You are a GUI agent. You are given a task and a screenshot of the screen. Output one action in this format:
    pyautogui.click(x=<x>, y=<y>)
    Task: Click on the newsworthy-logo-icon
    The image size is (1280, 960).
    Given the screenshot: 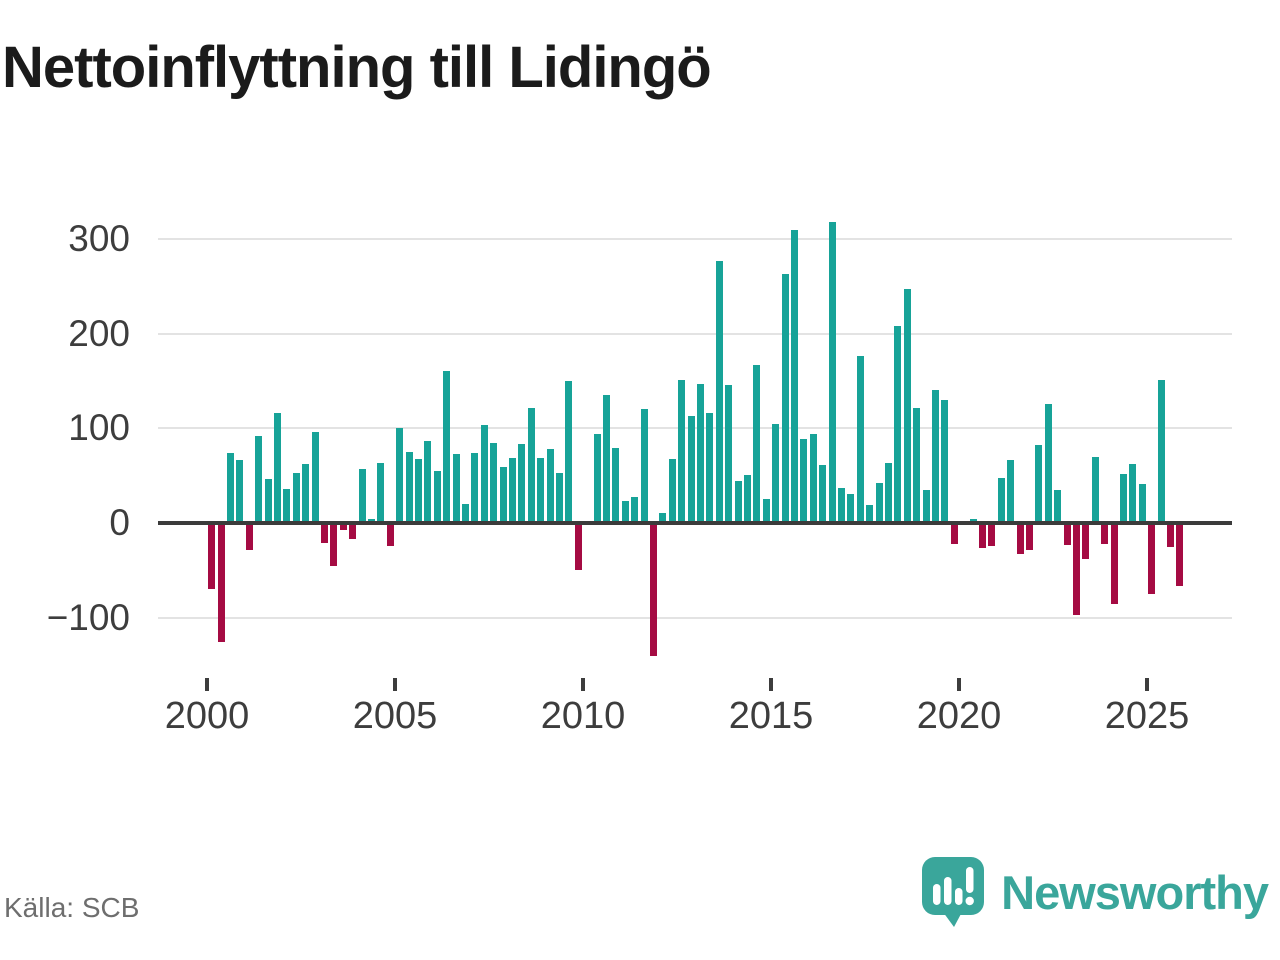 What is the action you would take?
    pyautogui.click(x=953, y=892)
    